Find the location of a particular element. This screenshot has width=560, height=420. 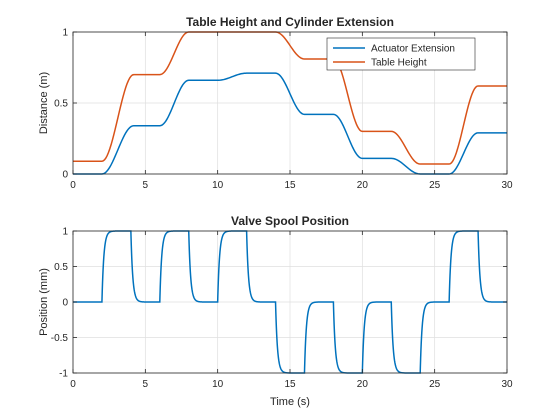

y-tick-label: -0.5 is located at coordinates (60, 338).